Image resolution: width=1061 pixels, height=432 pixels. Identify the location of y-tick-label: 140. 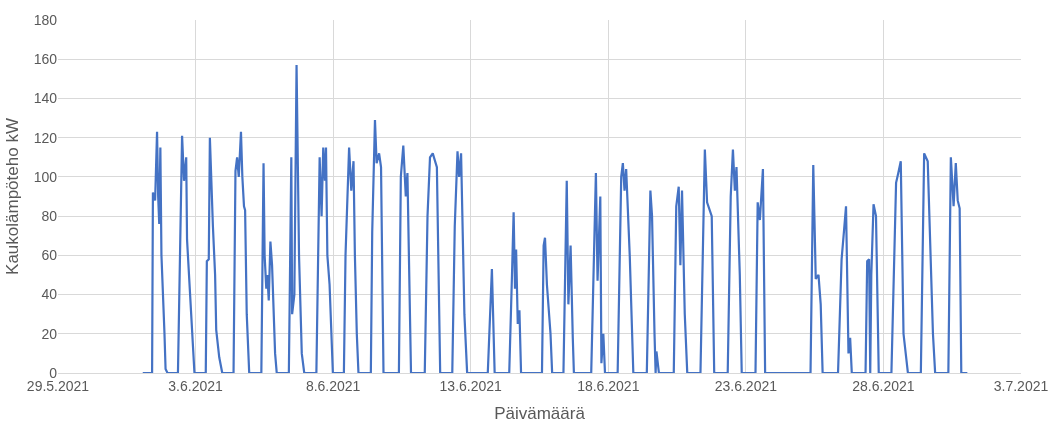
(45, 98).